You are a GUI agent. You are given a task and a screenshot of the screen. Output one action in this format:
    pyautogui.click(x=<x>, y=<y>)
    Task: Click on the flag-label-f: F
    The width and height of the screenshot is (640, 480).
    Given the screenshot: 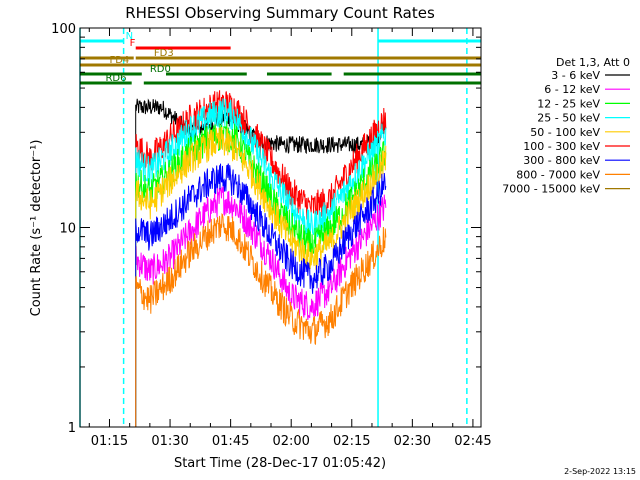 What is the action you would take?
    pyautogui.click(x=133, y=43)
    